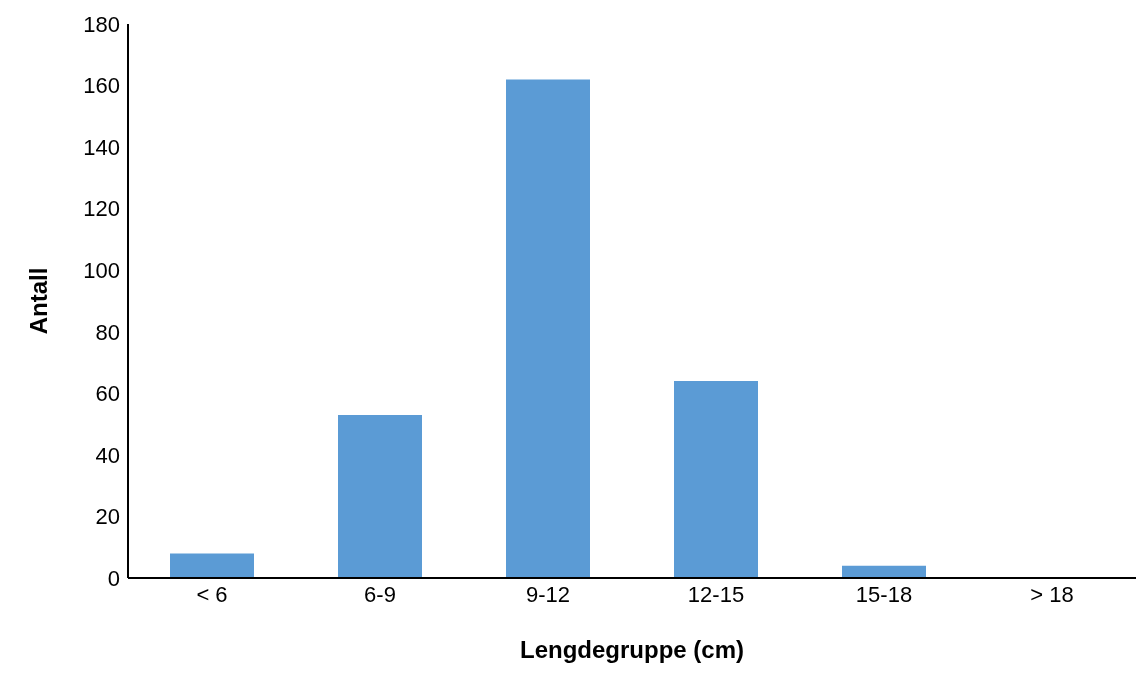 This screenshot has height=686, width=1148. What do you see at coordinates (107, 517) in the screenshot?
I see `y-tick-label: 20` at bounding box center [107, 517].